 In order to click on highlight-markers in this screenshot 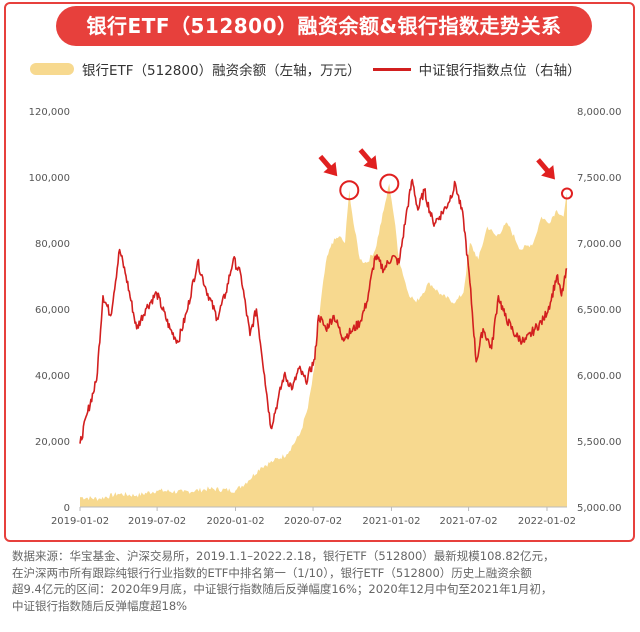, I will do `click(445, 174)`.